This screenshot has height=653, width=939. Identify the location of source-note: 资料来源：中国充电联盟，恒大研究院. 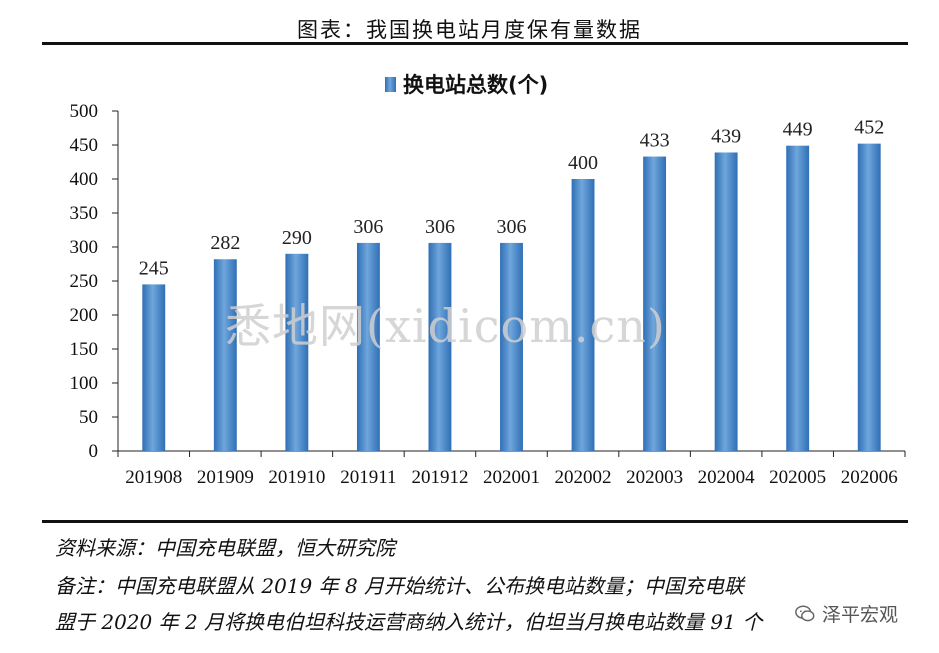
(225, 548).